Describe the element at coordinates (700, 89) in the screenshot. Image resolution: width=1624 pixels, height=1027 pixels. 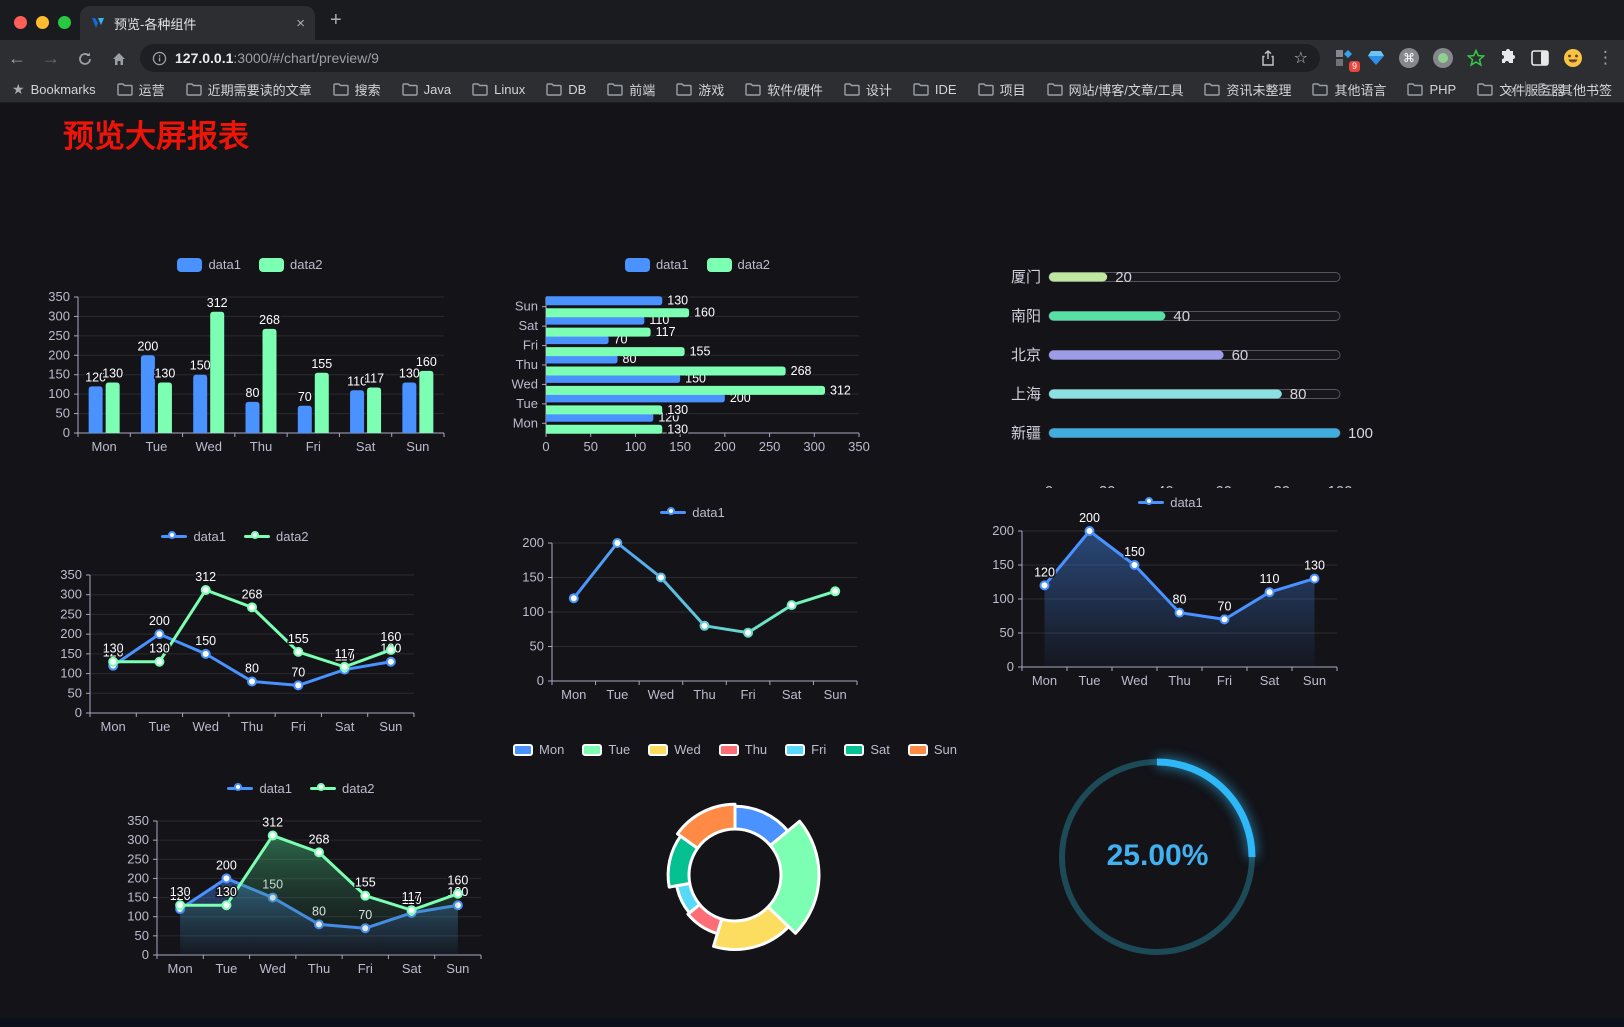
I see `bookmark-folder-item: 游戏` at that location.